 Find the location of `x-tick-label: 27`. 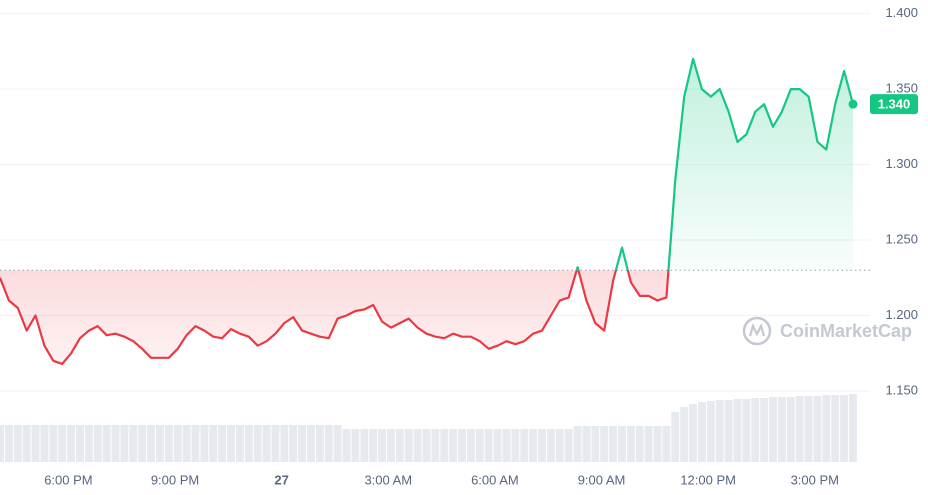

x-tick-label: 27 is located at coordinates (281, 479).